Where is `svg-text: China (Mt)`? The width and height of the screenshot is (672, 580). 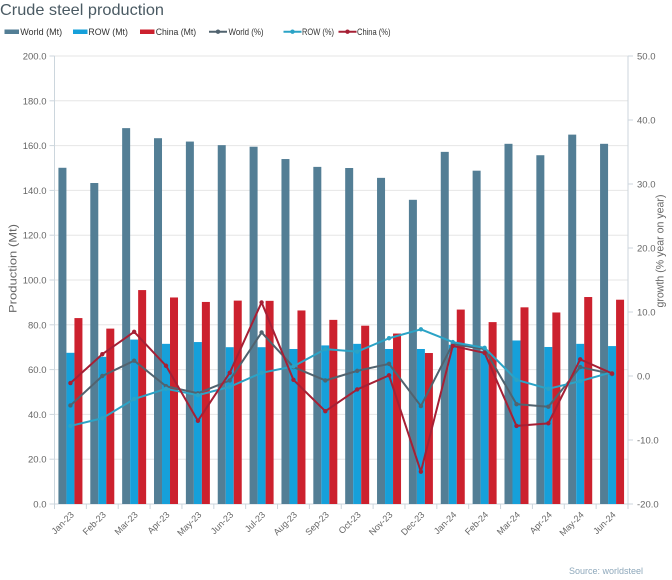
svg-text: China (Mt) is located at coordinates (176, 32).